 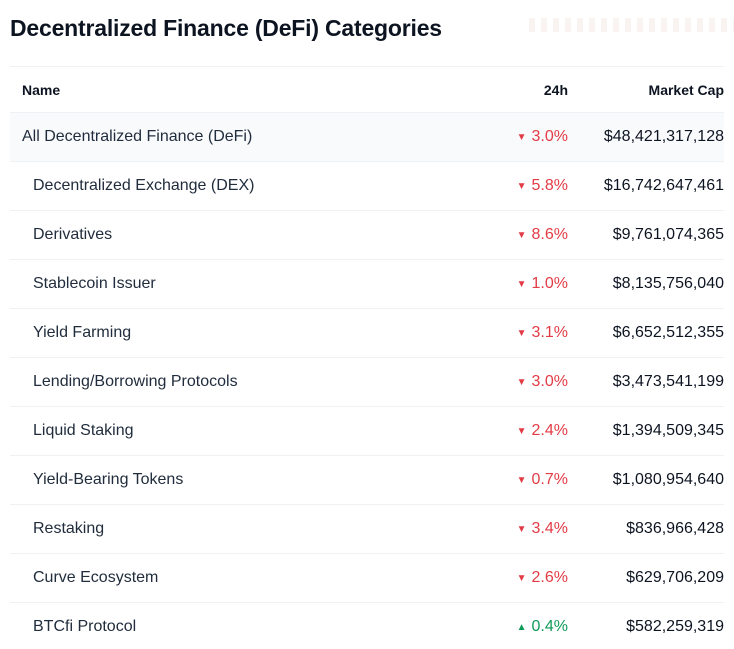 What do you see at coordinates (73, 234) in the screenshot?
I see `category-name: Derivatives` at bounding box center [73, 234].